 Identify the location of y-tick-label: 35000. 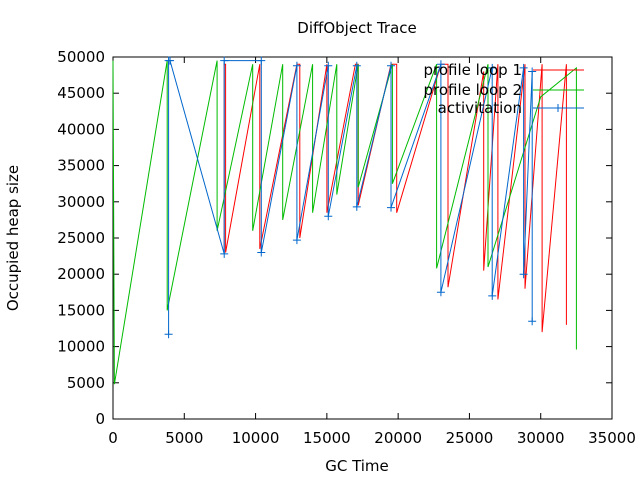
(81, 166).